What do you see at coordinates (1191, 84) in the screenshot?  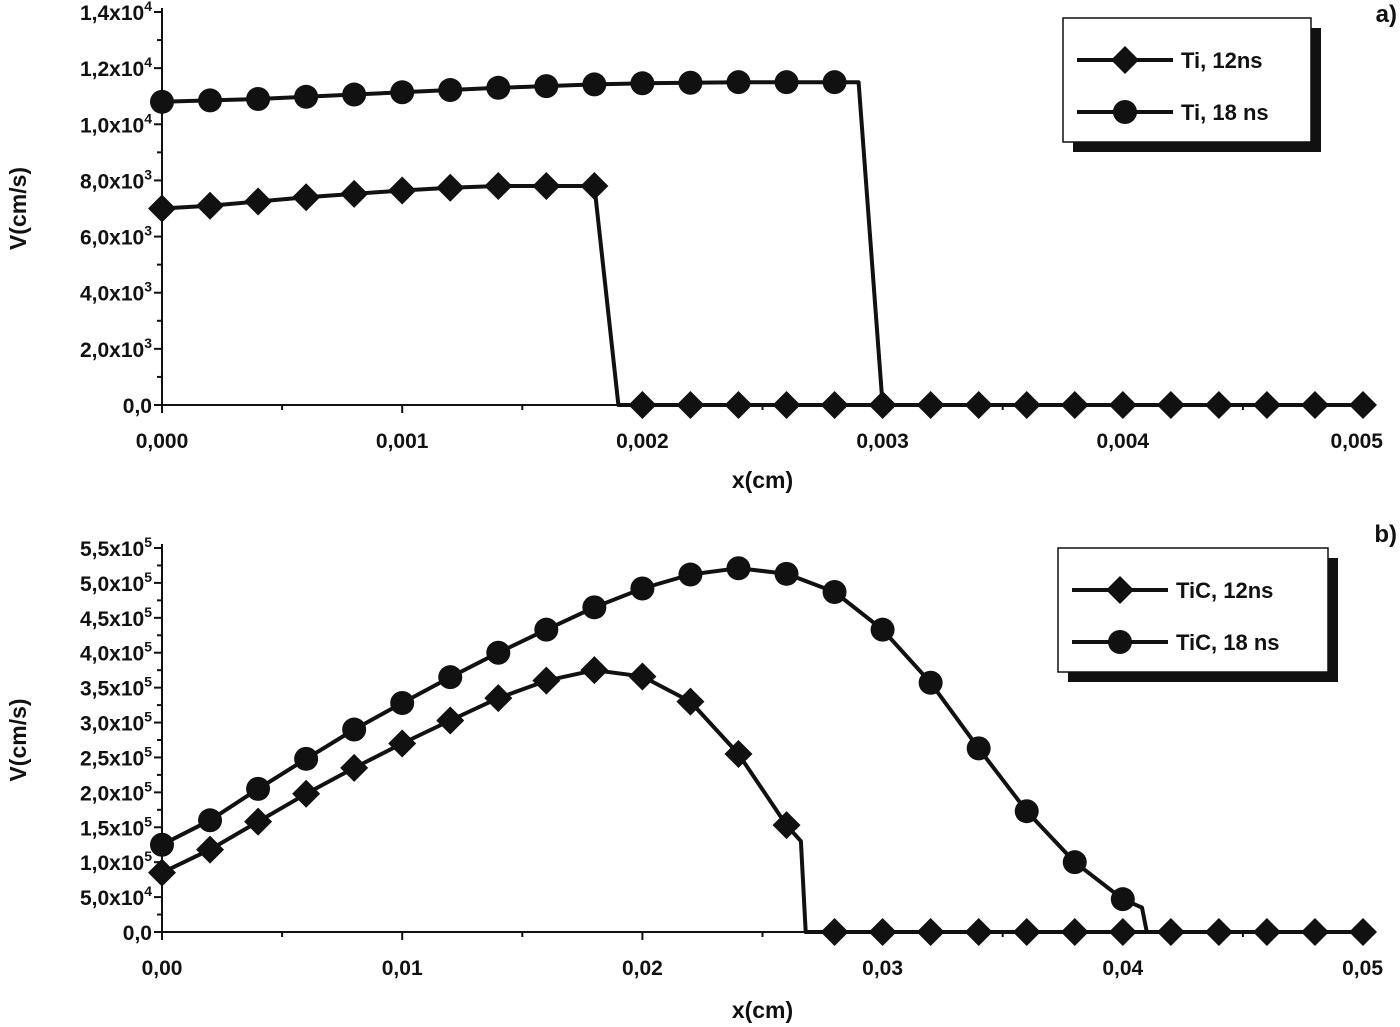 I see `legend: Ti, 12ns Ti, 18 ns` at bounding box center [1191, 84].